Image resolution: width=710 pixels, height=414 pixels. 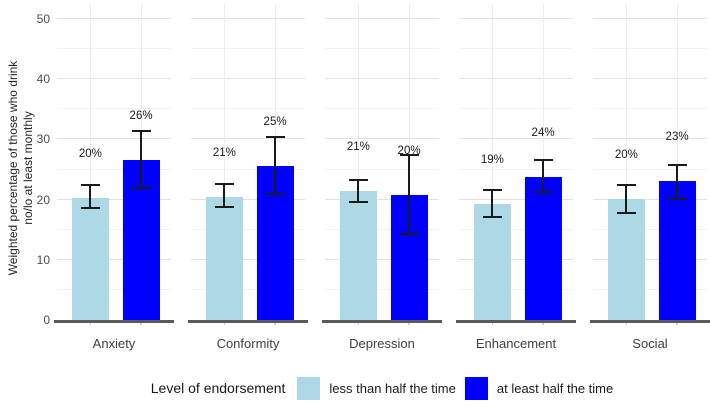 I want to click on bar-conformity-less-than-half-the-time, so click(x=224, y=258).